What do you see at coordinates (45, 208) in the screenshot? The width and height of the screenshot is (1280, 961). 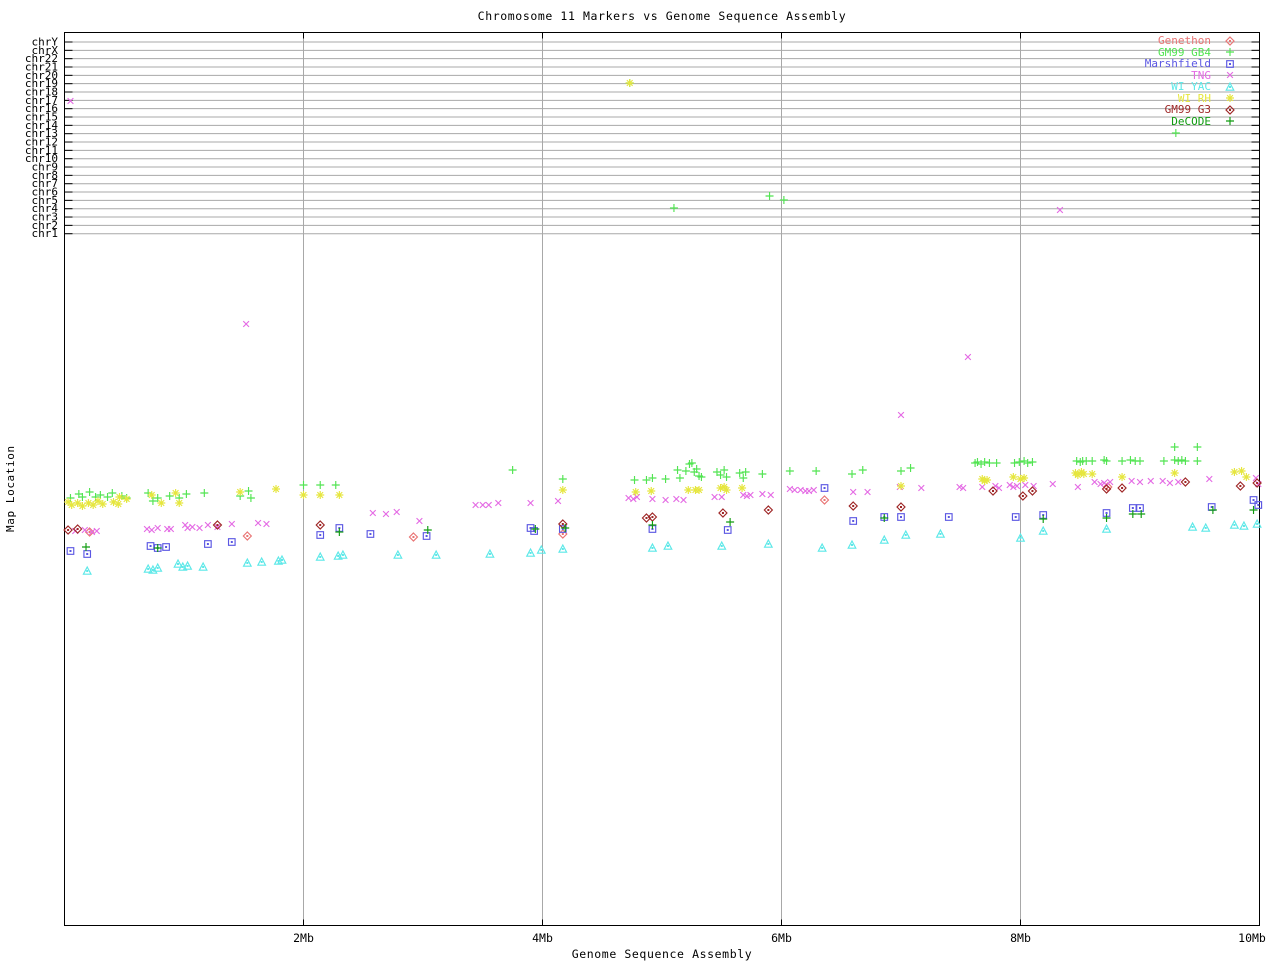 I see `y-tick-label: chr4` at bounding box center [45, 208].